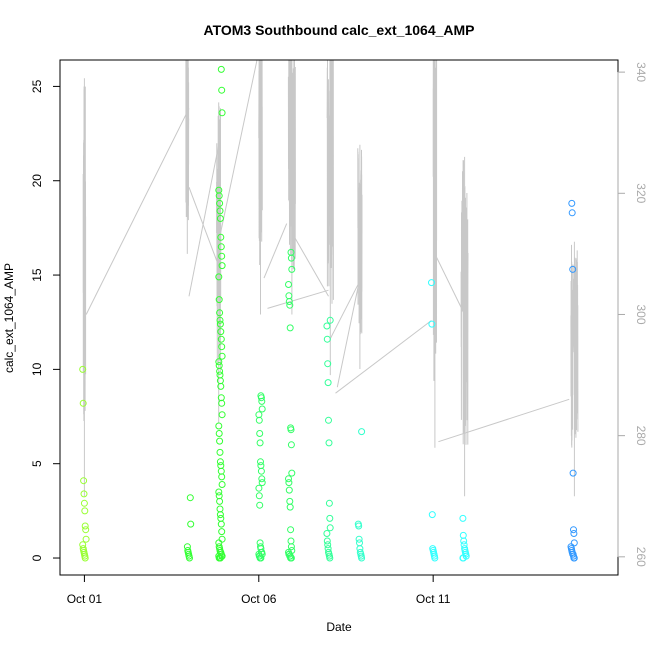 The width and height of the screenshot is (650, 650). What do you see at coordinates (641, 436) in the screenshot?
I see `y2-tick-label: 280` at bounding box center [641, 436].